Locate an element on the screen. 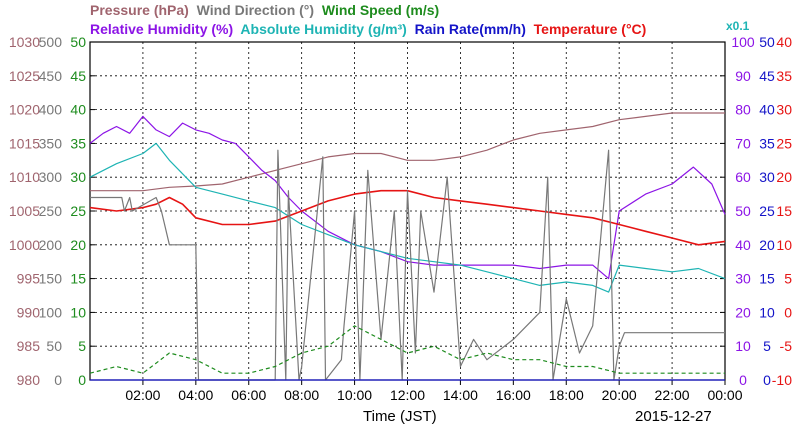  wind-direction-tick-label: 350 is located at coordinates (51, 143).